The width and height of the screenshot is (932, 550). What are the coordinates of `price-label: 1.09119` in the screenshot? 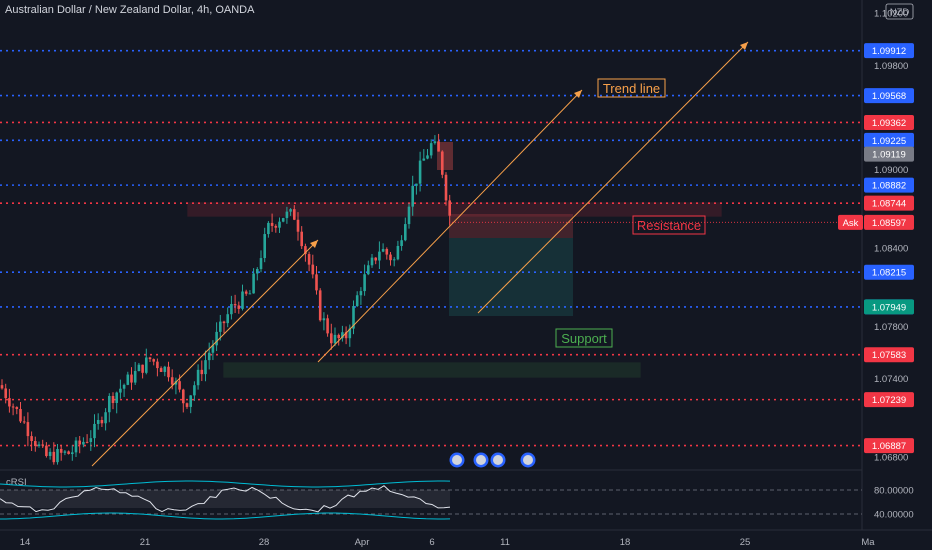 It's located at (889, 155).